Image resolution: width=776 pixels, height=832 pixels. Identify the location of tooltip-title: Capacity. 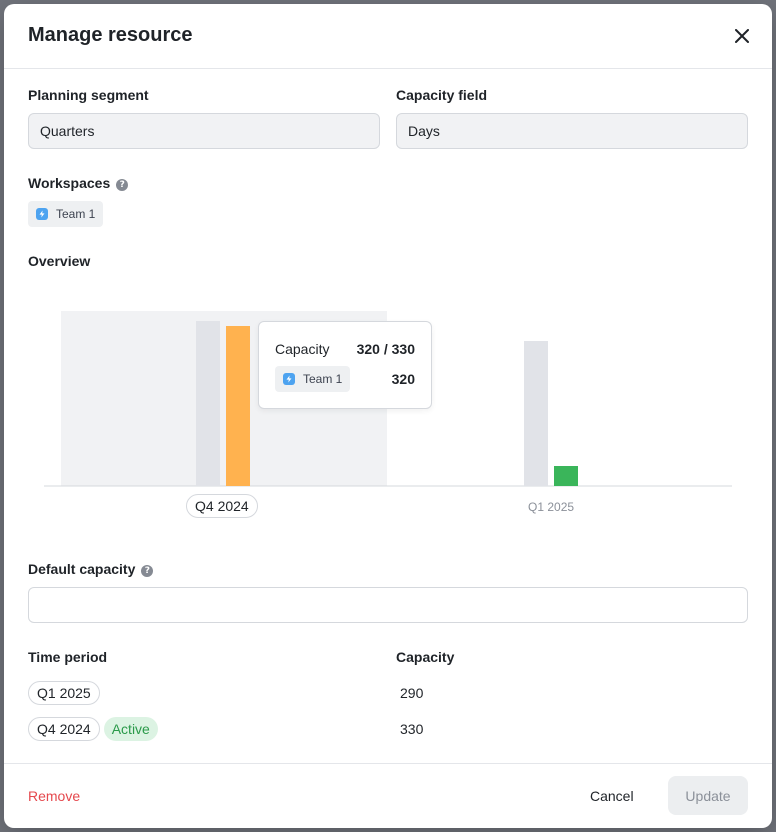
(302, 349).